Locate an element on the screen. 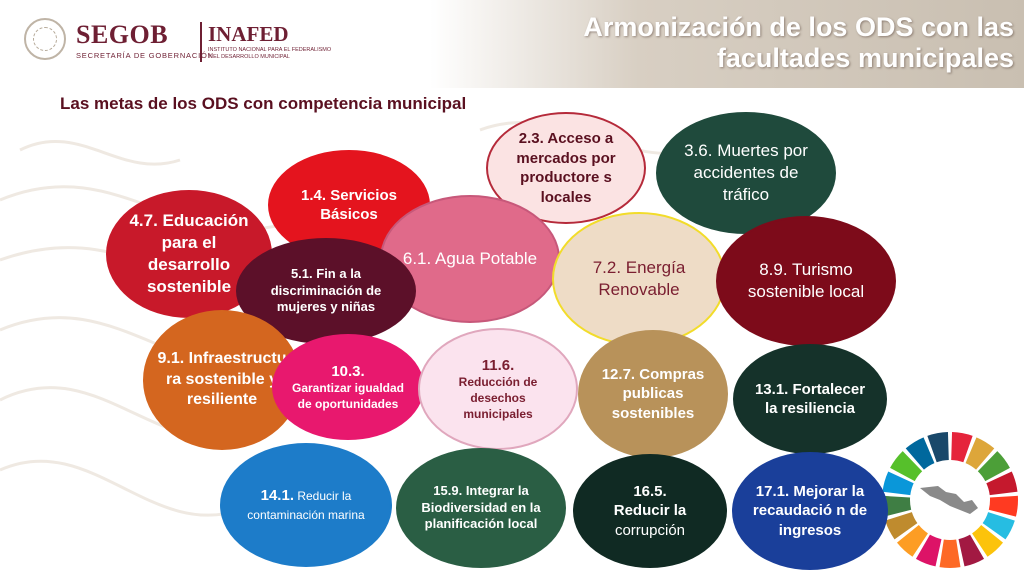  ods-target-127: 12.7. Compras publicas sostenibles is located at coordinates (653, 394).